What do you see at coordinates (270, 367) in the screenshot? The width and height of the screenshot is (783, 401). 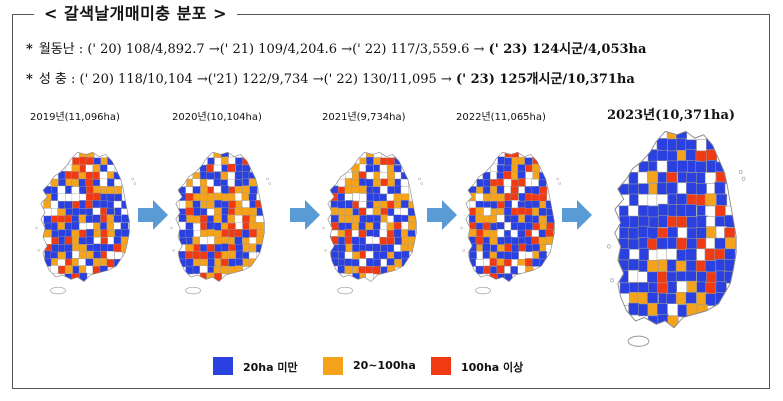 I see `legend-label: 20ha 미만` at bounding box center [270, 367].